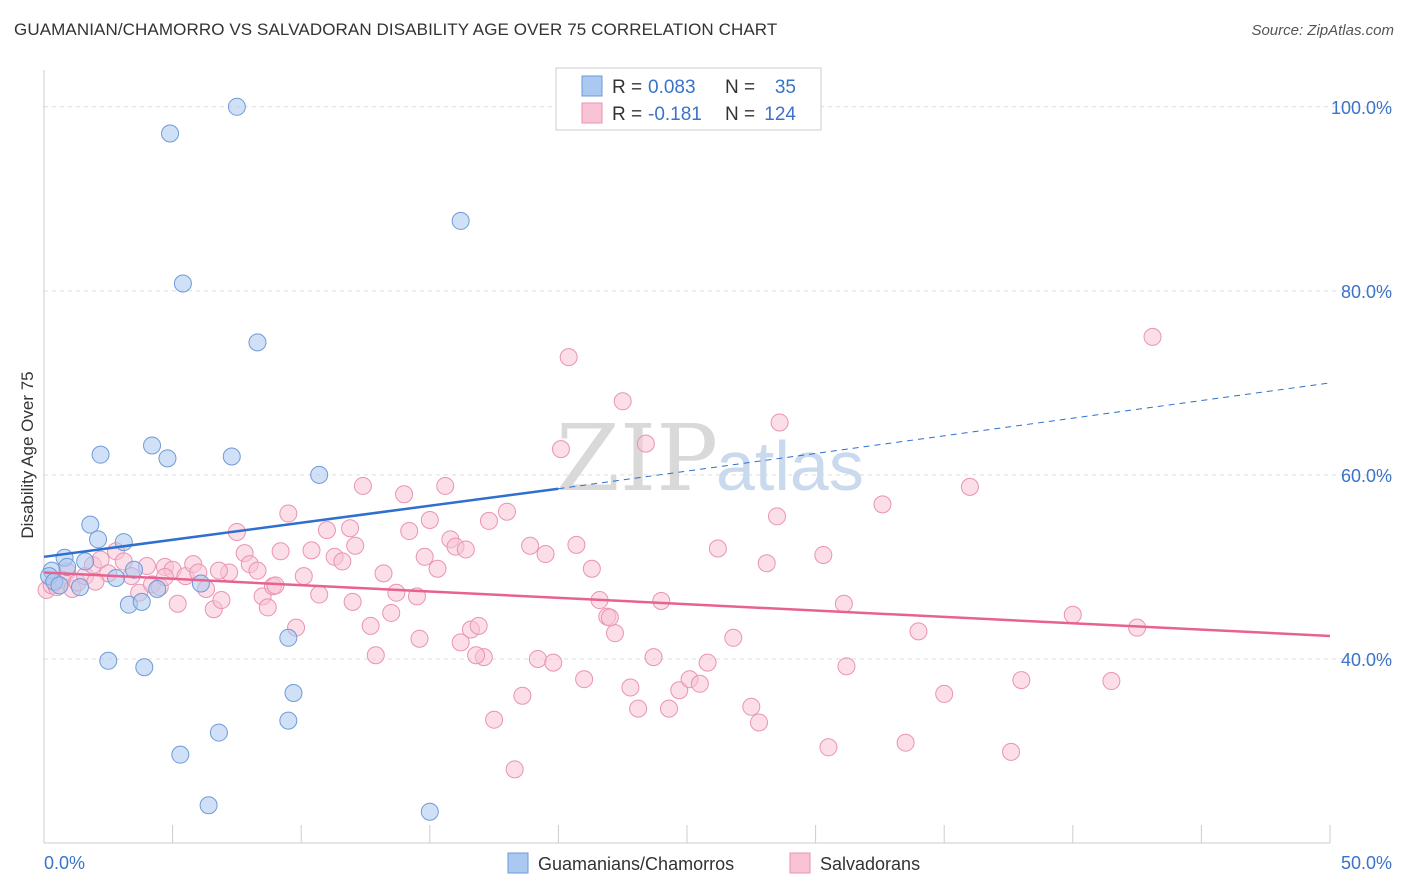  What do you see at coordinates (780, 114) in the screenshot?
I see `legend-n-value-2: 124` at bounding box center [780, 114].